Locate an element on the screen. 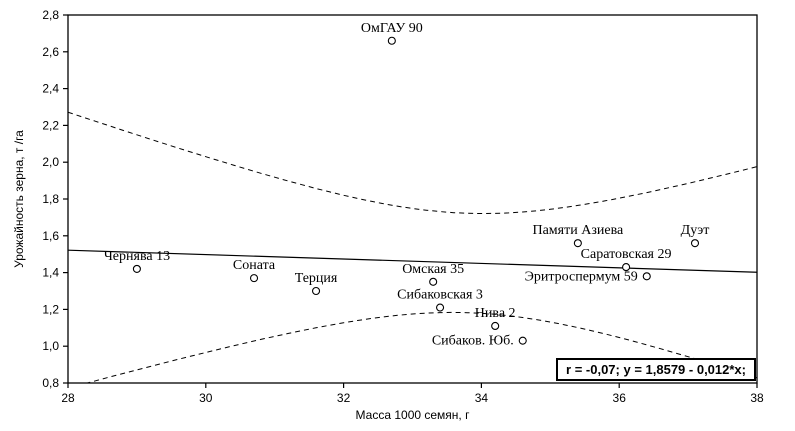 This screenshot has height=431, width=795. x-tick-label: 36 is located at coordinates (620, 398).